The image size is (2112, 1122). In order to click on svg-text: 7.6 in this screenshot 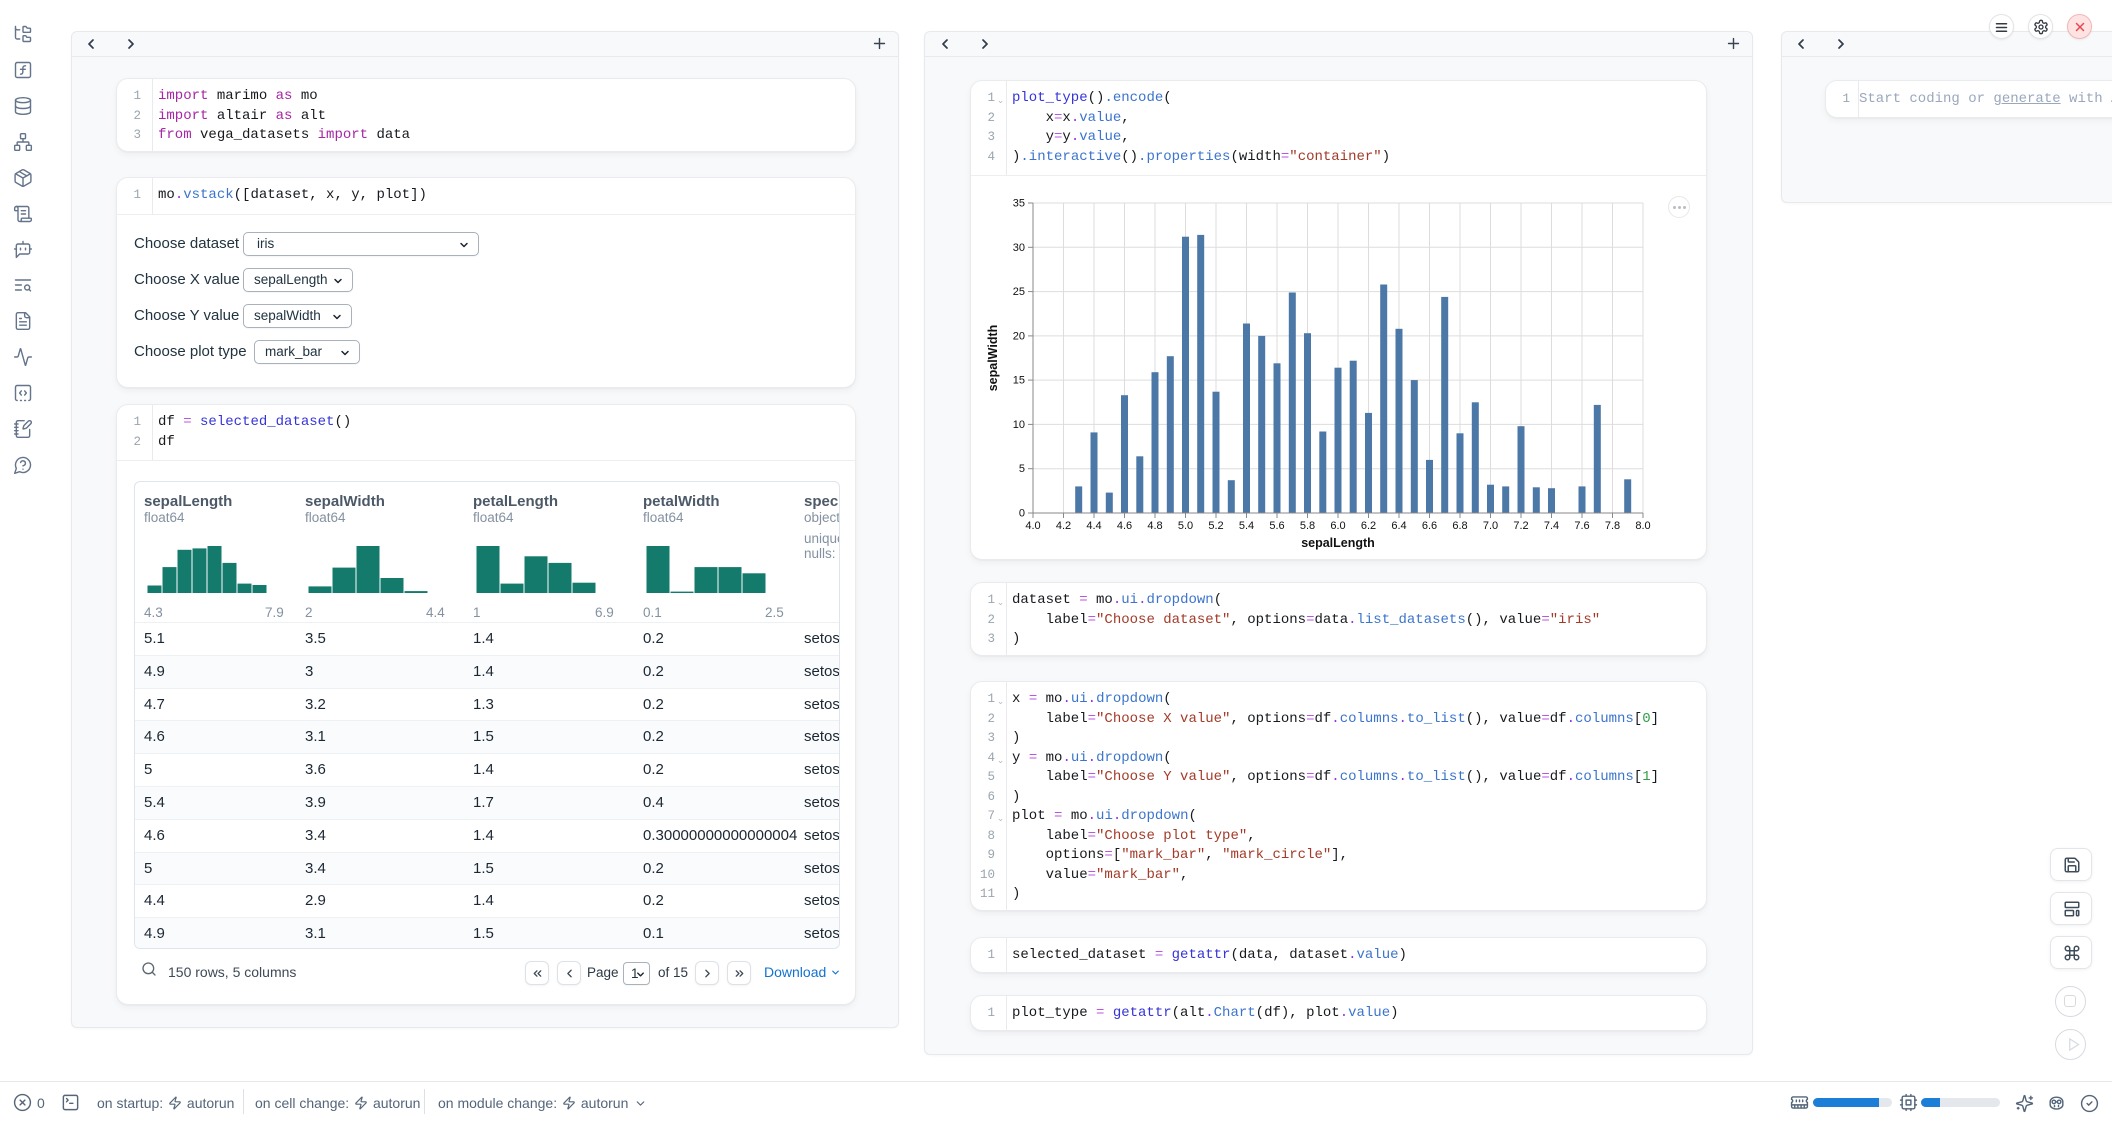, I will do `click(1581, 526)`.